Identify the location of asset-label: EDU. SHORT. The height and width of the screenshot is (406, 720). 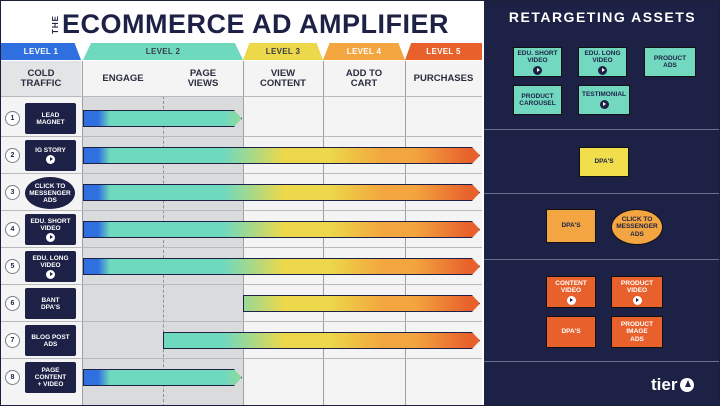
(537, 53).